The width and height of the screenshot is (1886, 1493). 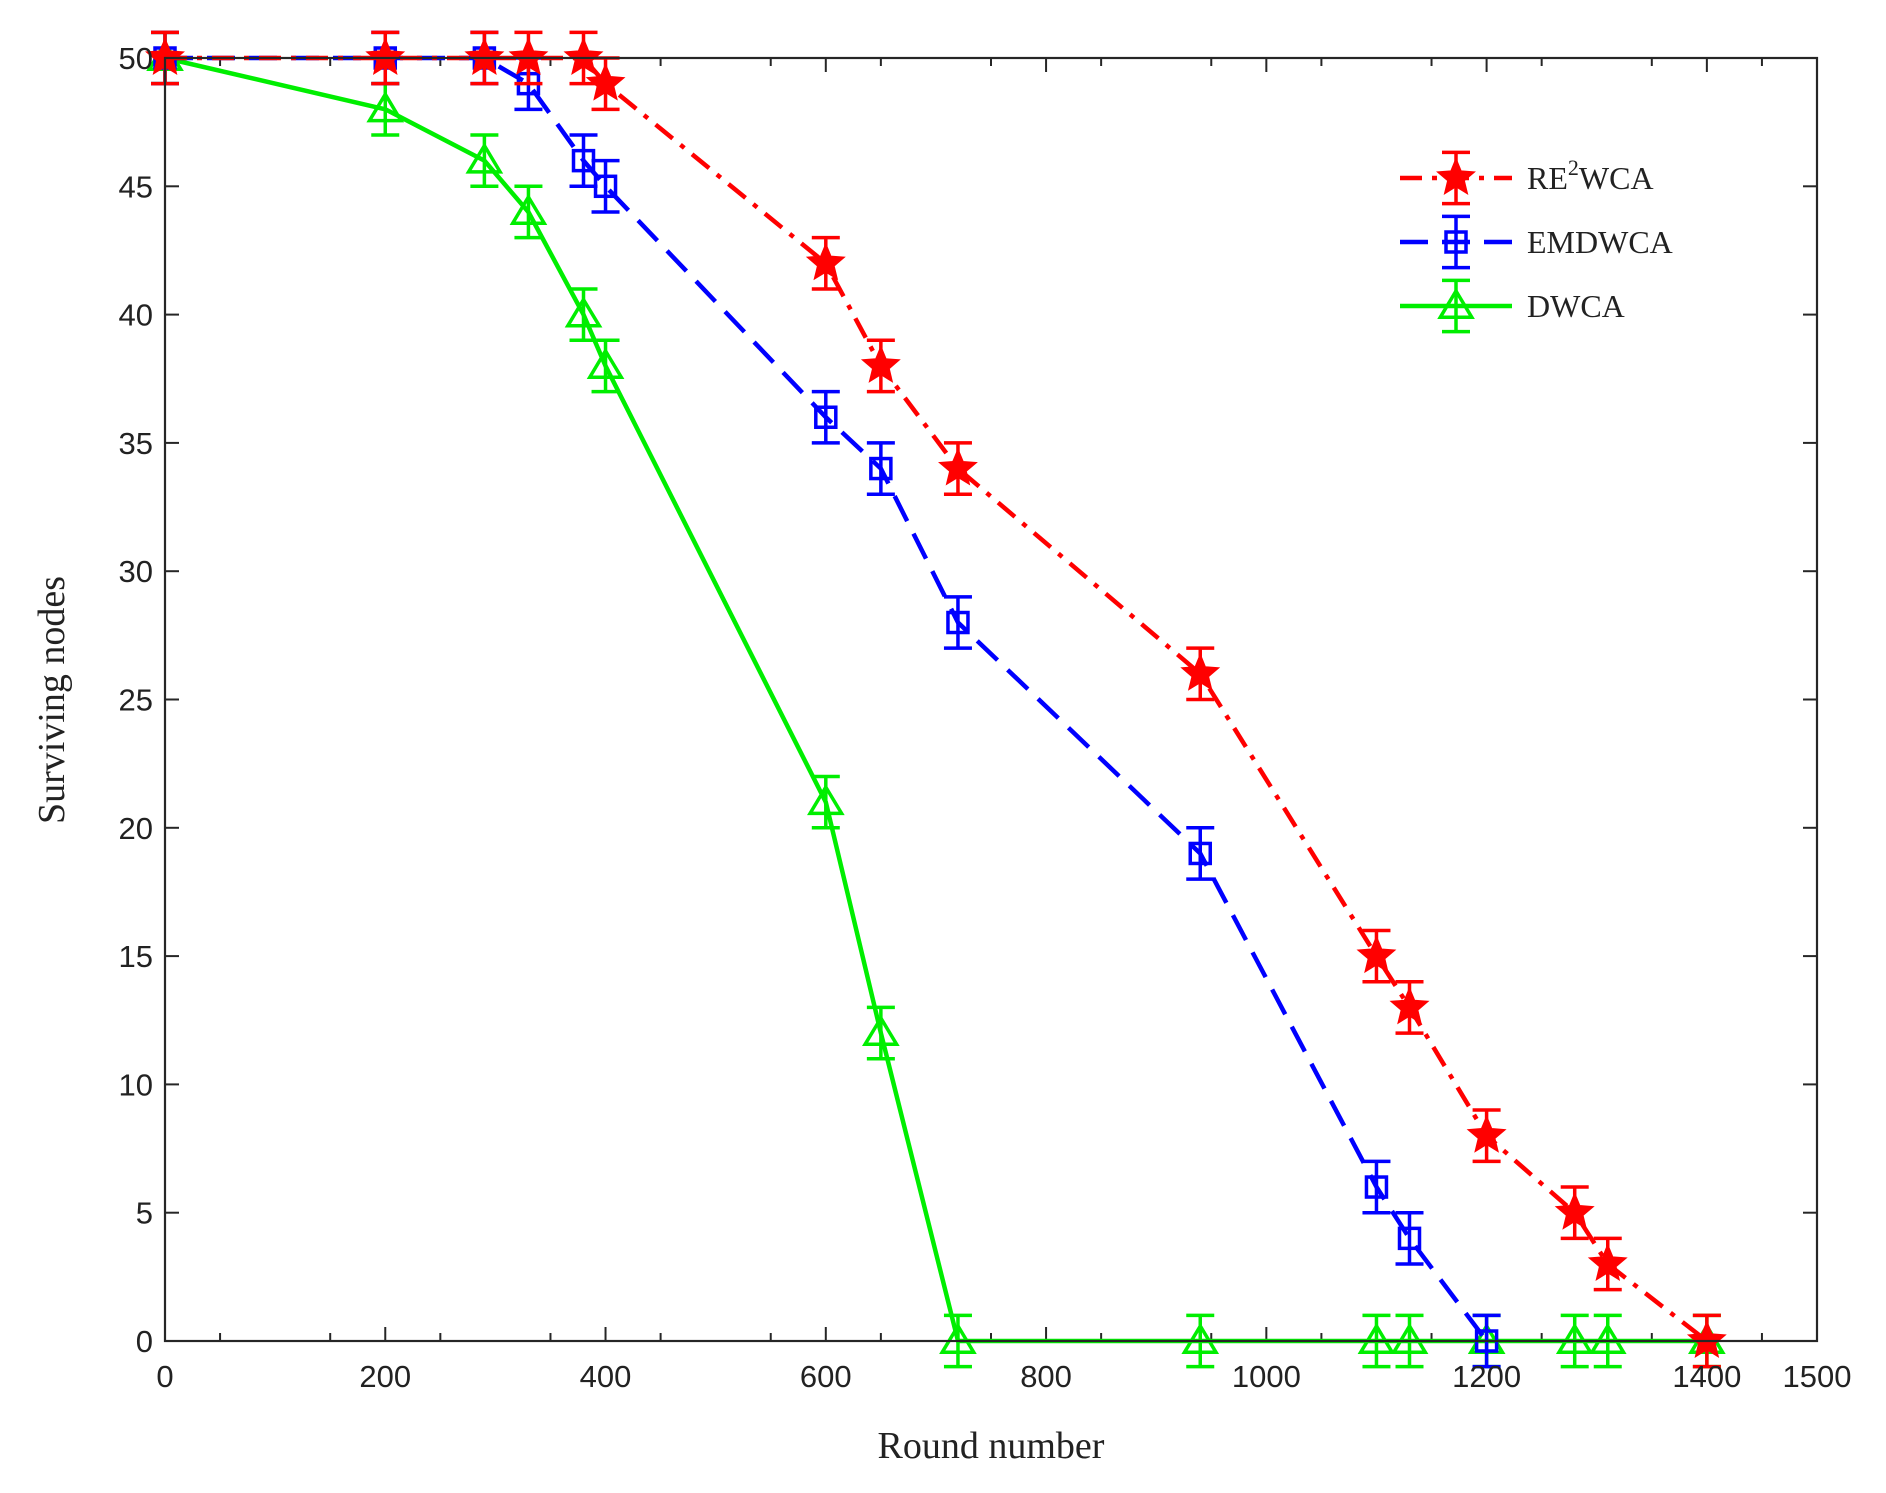 What do you see at coordinates (52, 700) in the screenshot?
I see `y-axis-label: Surviving nodes` at bounding box center [52, 700].